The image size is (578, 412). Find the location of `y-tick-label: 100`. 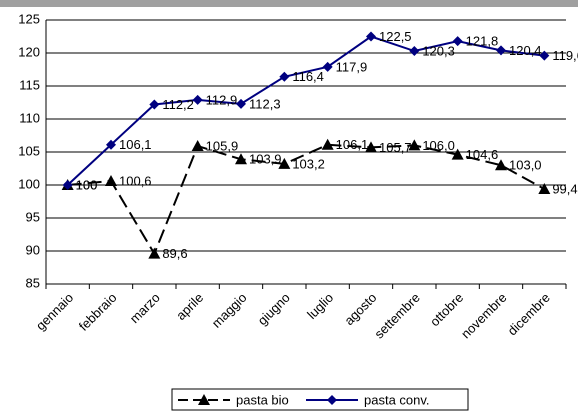

y-tick-label: 100 is located at coordinates (29, 183).